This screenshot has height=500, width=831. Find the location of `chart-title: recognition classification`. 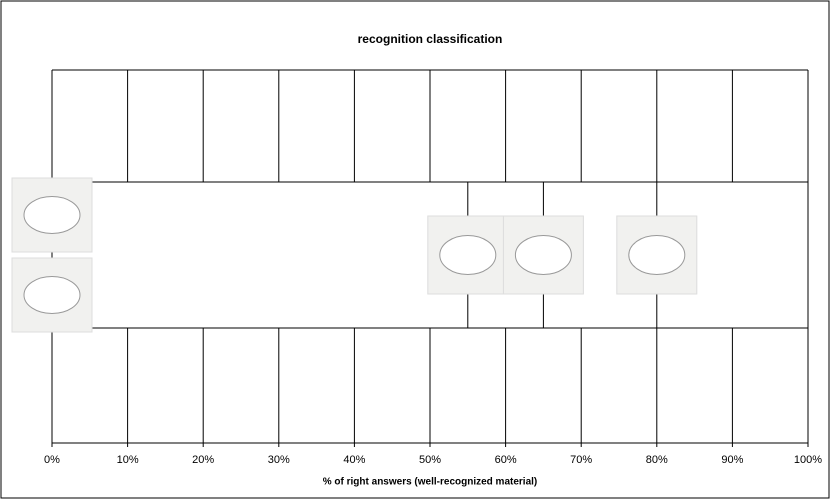

chart-title: recognition classification is located at coordinates (430, 39).